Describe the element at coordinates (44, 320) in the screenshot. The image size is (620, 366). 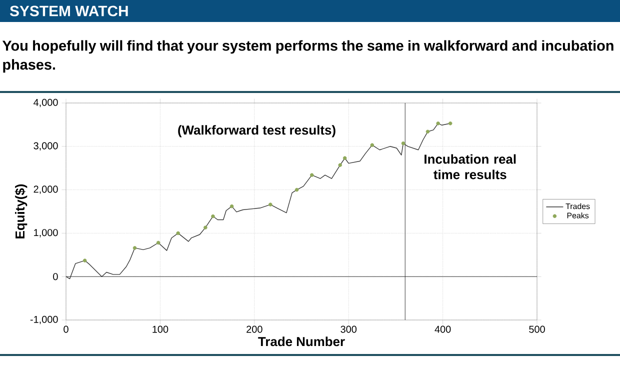
I see `y-tick-label: -1,000` at that location.